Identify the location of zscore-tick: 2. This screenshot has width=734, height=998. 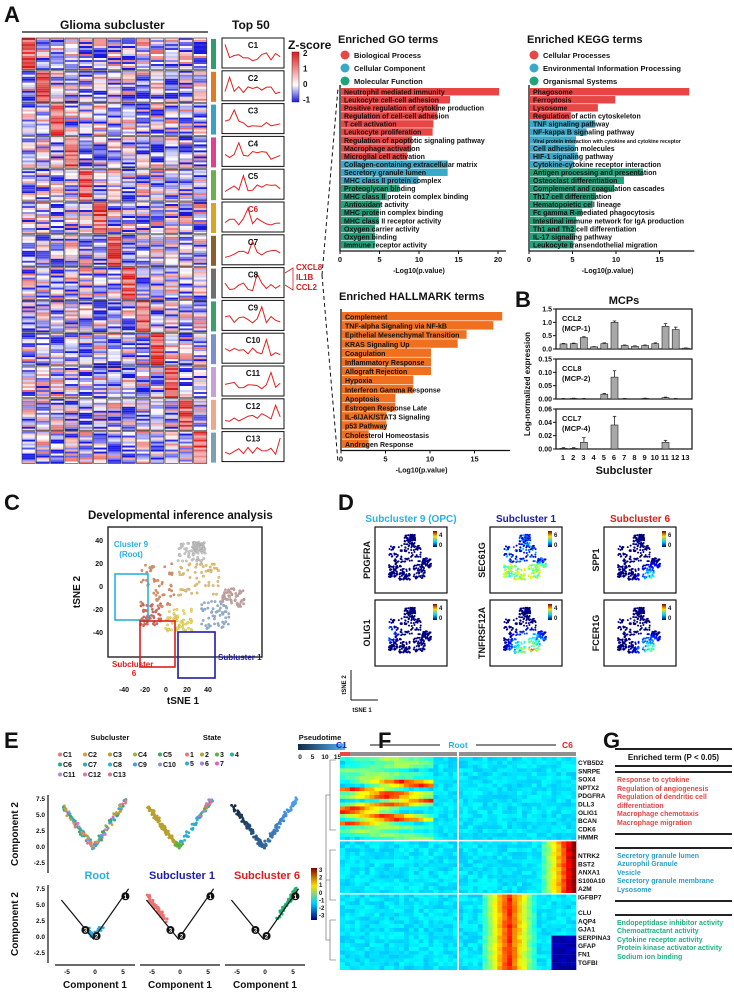
(305, 53).